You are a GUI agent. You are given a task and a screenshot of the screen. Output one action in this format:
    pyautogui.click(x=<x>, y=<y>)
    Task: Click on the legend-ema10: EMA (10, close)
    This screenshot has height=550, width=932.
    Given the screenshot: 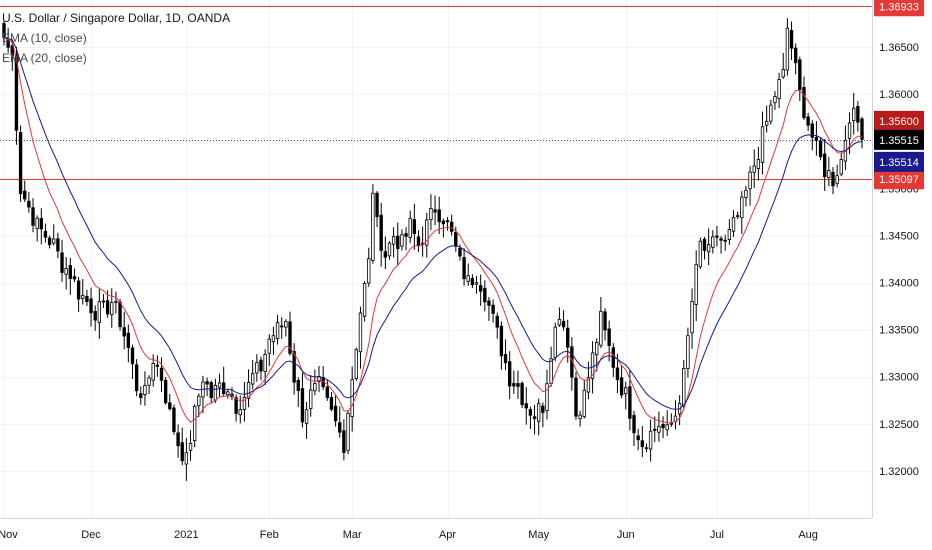 What is the action you would take?
    pyautogui.click(x=44, y=38)
    